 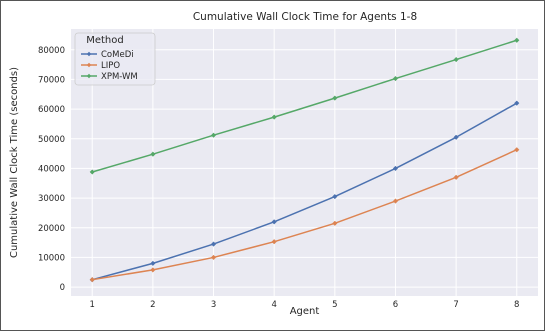 What do you see at coordinates (119, 77) in the screenshot?
I see `legend-label: XPM-WM` at bounding box center [119, 77].